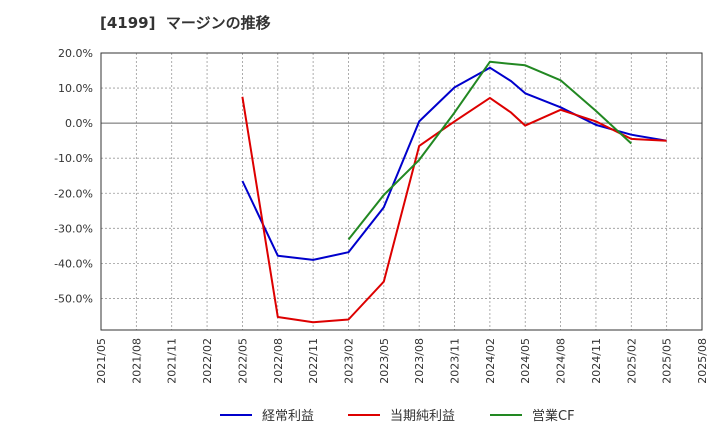 The height and width of the screenshot is (440, 720). What do you see at coordinates (172, 361) in the screenshot?
I see `x-tick-label: 2021/11` at bounding box center [172, 361].